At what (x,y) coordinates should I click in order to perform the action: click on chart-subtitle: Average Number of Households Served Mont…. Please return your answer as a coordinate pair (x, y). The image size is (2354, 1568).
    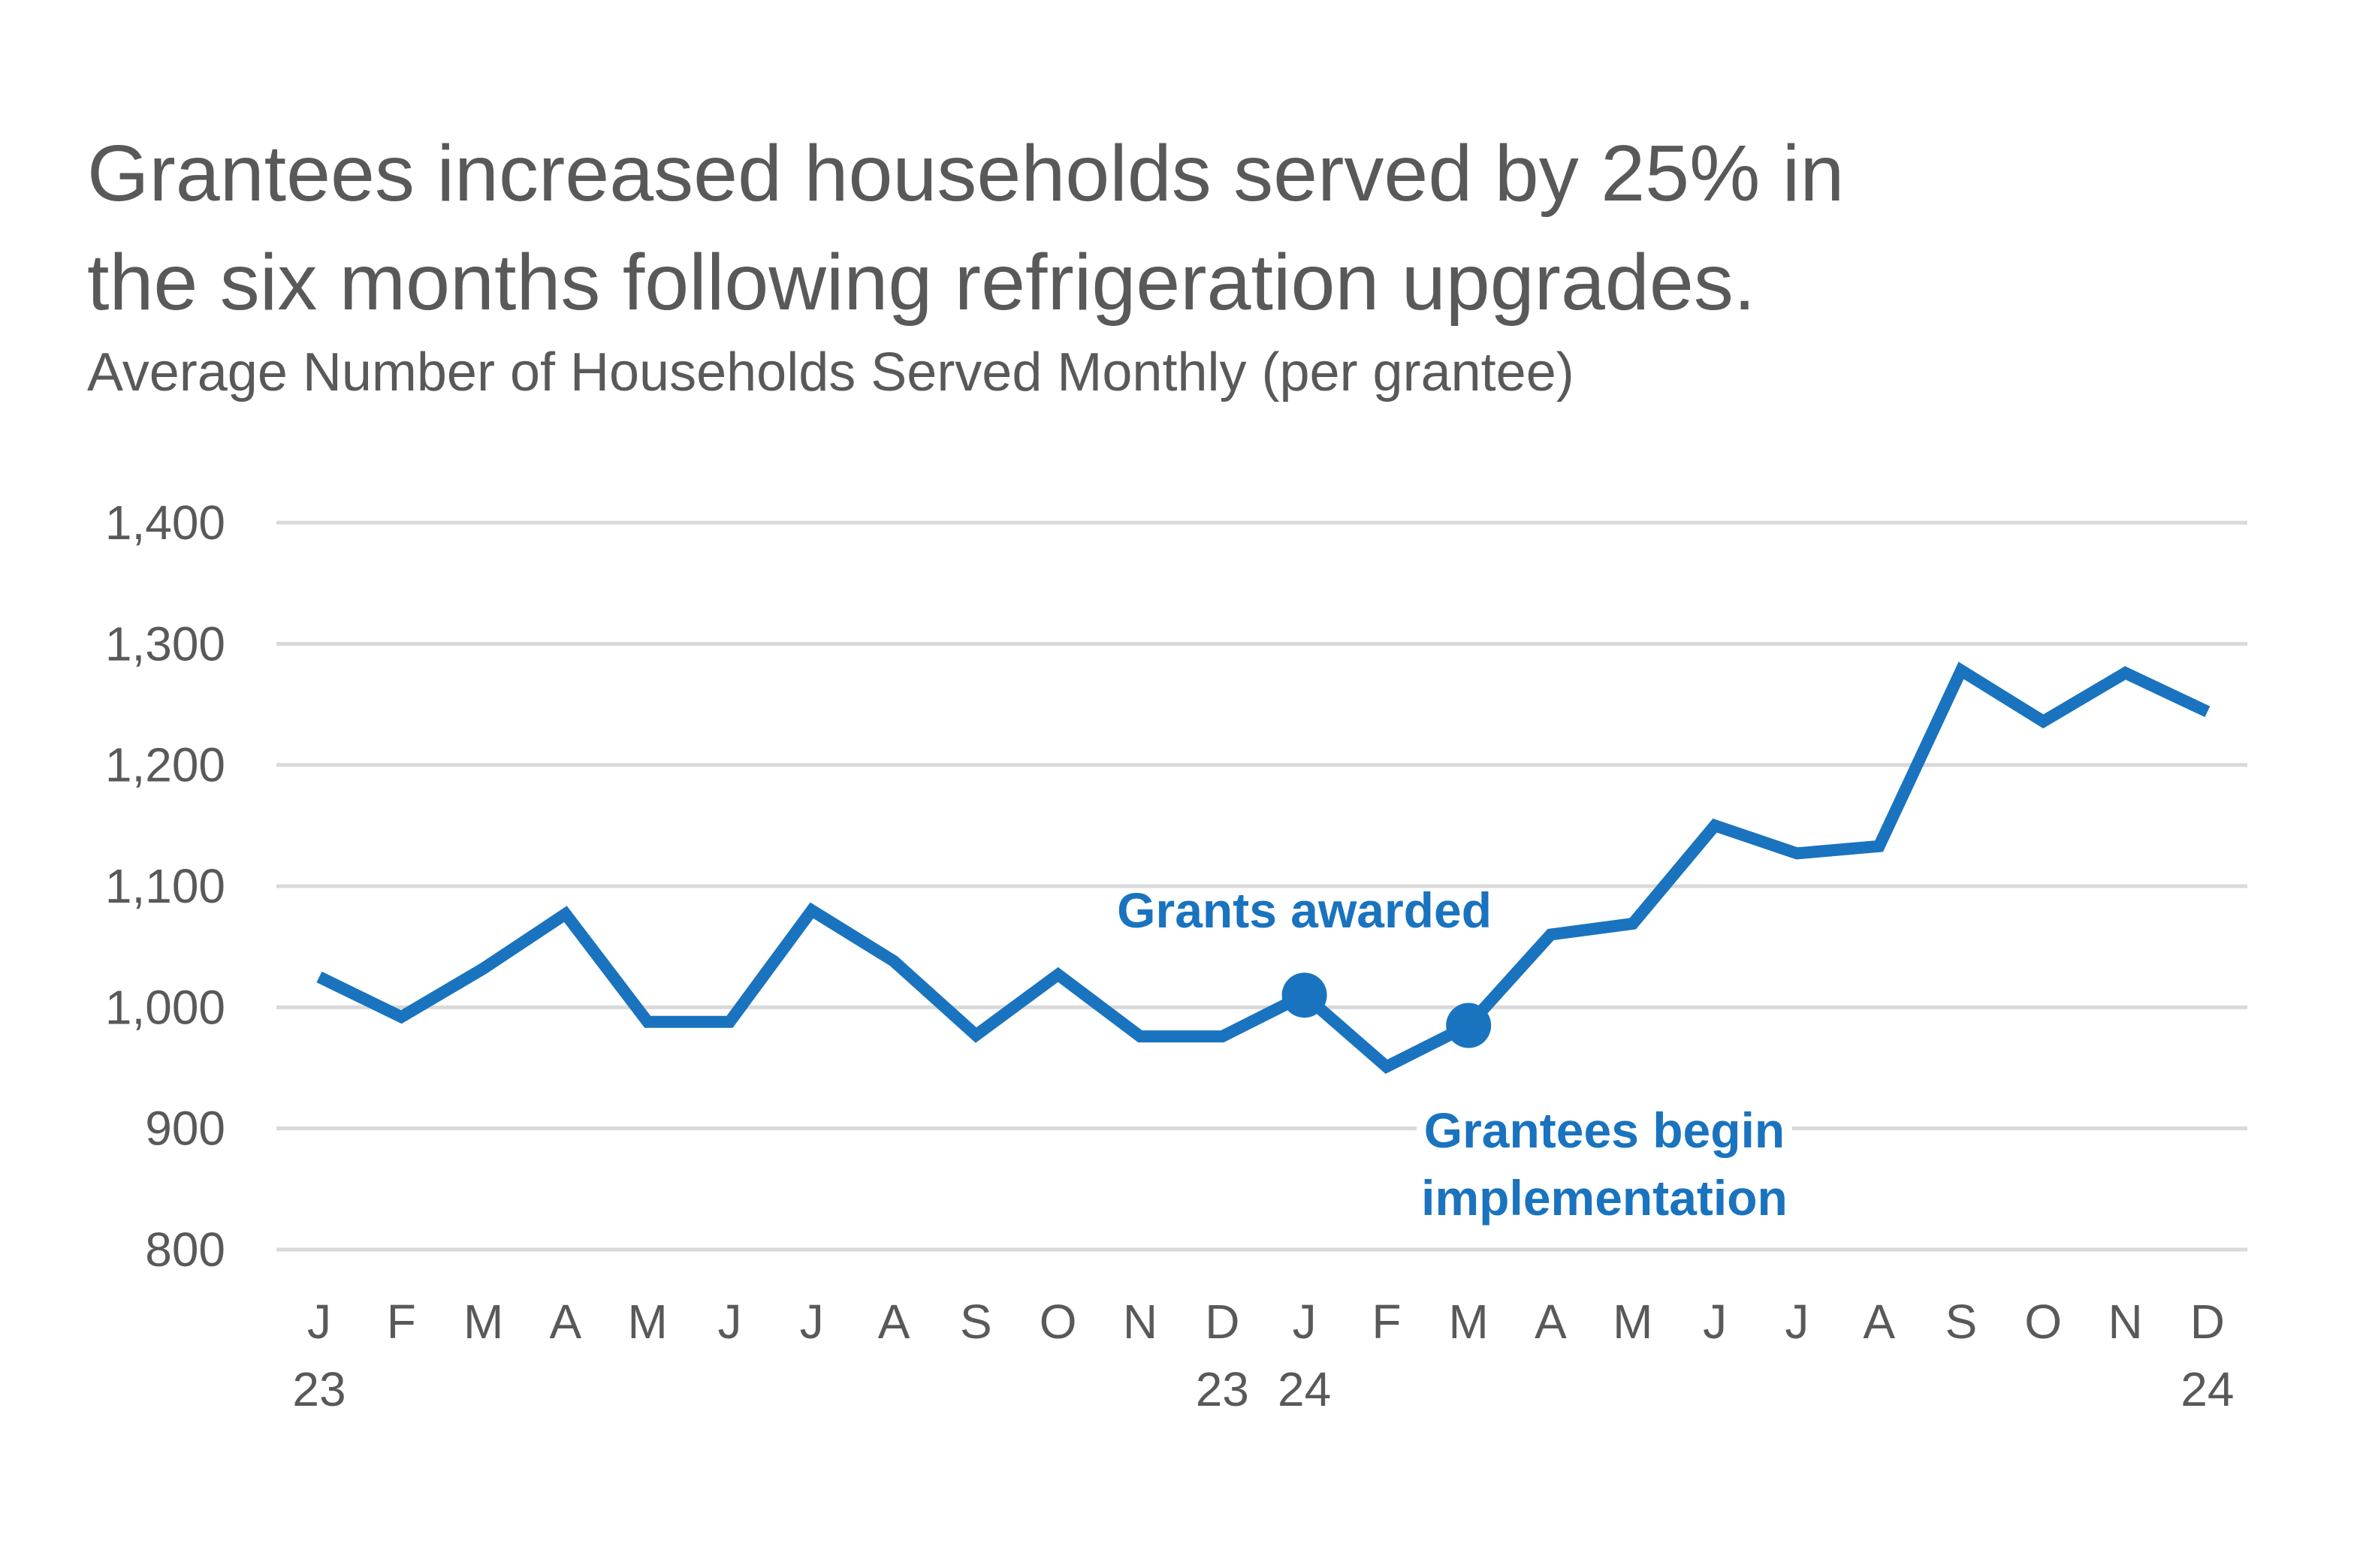
    Looking at the image, I should click on (831, 372).